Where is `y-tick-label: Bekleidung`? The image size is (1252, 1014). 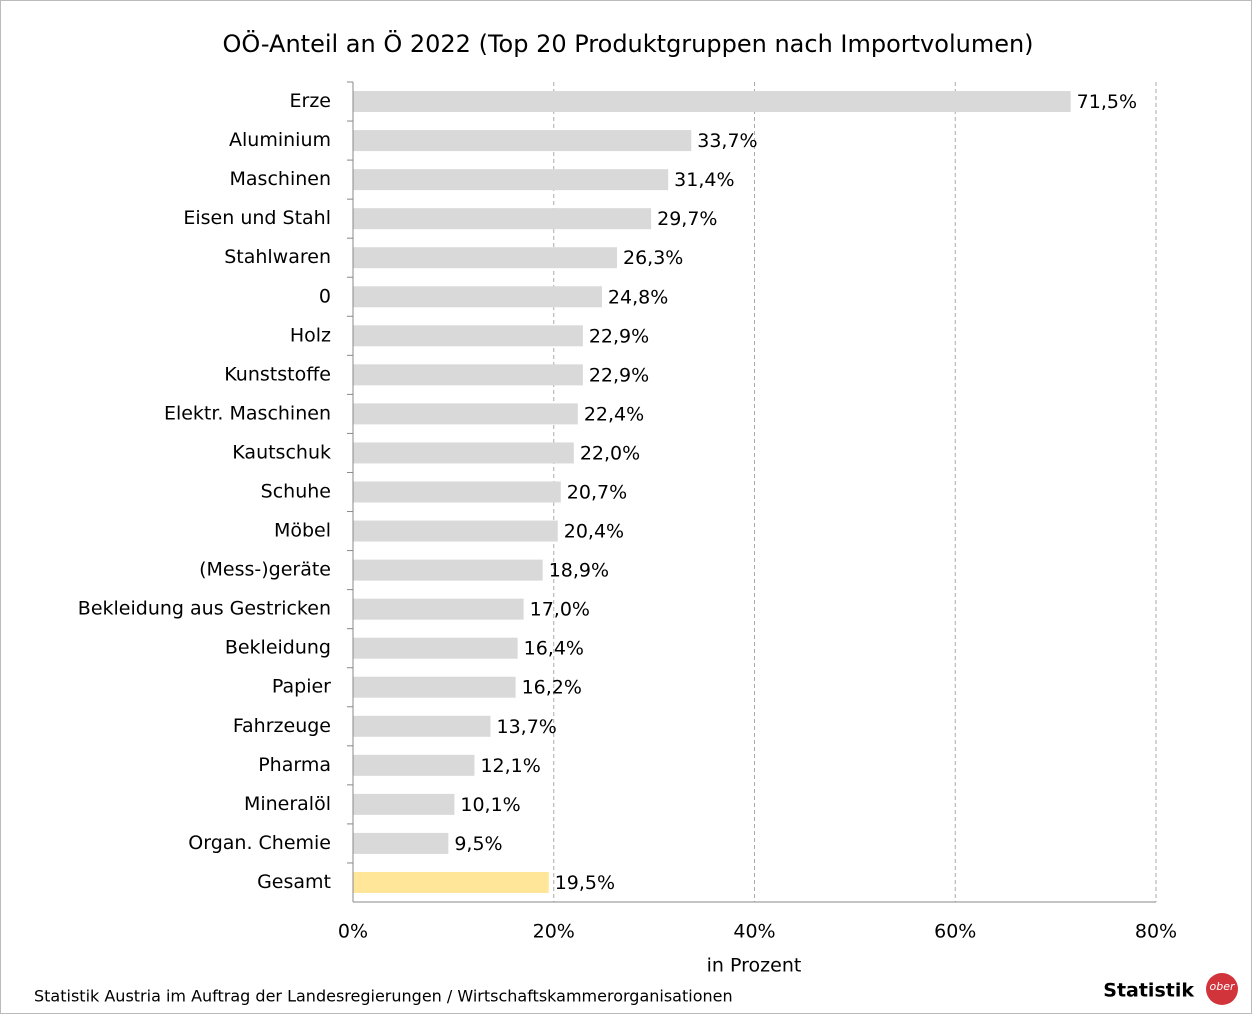
y-tick-label: Bekleidung is located at coordinates (278, 648).